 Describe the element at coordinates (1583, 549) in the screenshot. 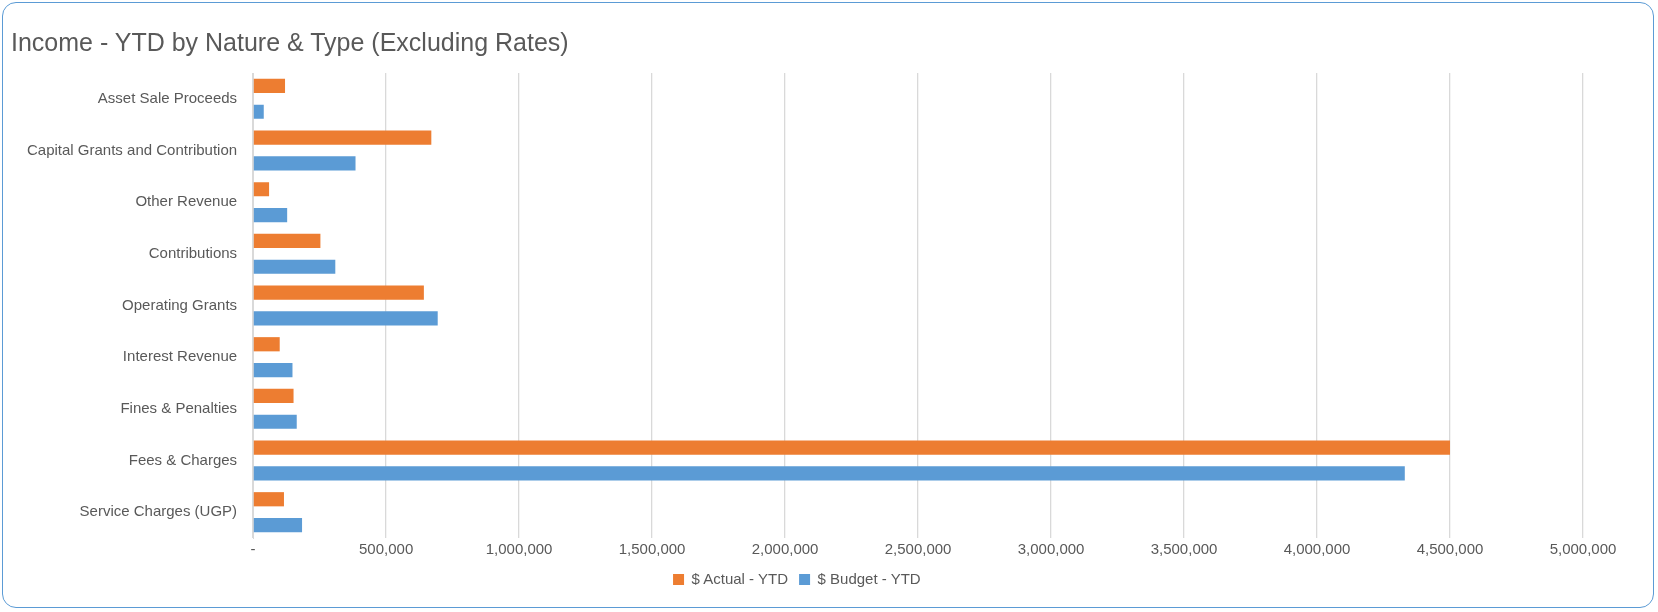

I see `x-tick-label: 5,000,000` at that location.